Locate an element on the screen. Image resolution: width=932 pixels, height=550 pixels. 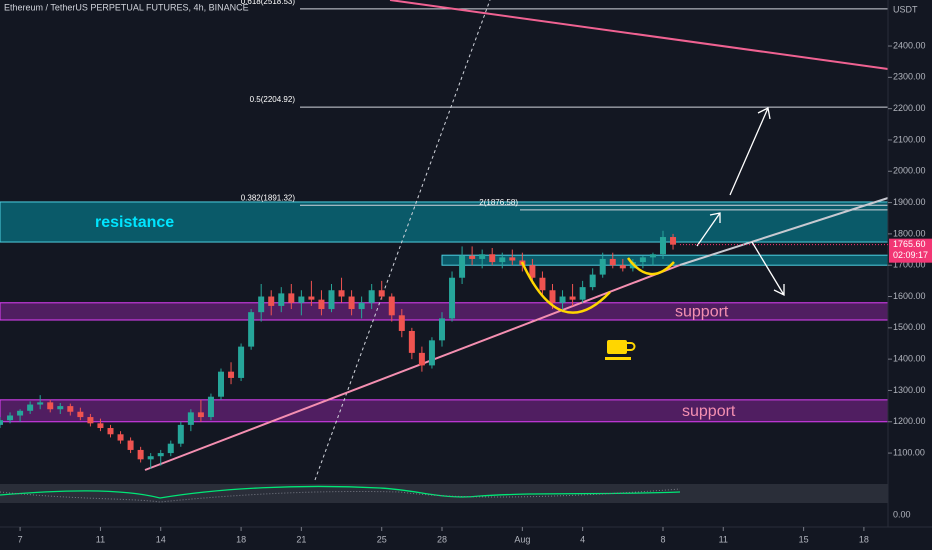
y-tick-label: 2200.00 is located at coordinates (909, 108).